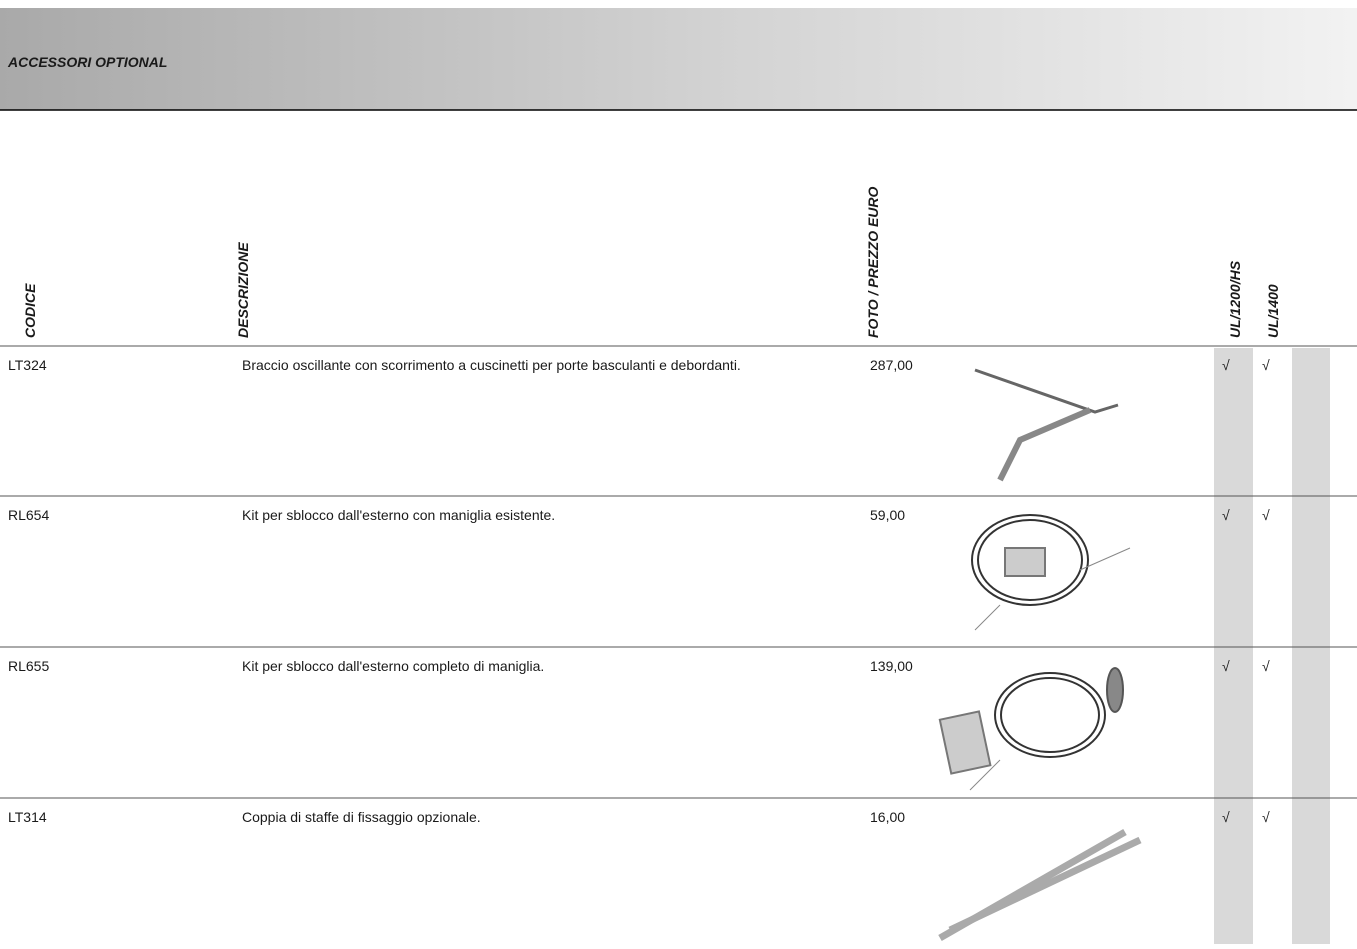 The width and height of the screenshot is (1357, 949). I want to click on cell: 16,00, so click(887, 817).